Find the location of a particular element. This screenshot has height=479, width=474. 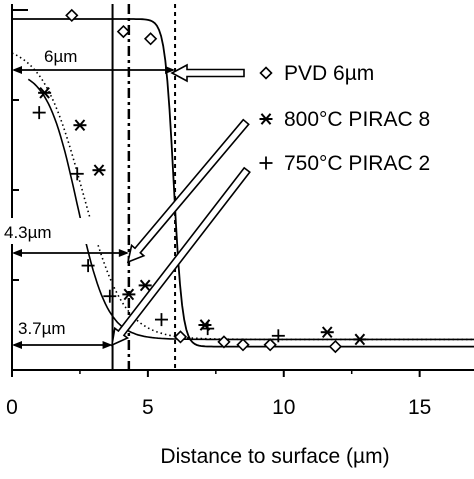

annotation-3-7um-bg is located at coordinates (47, 328).